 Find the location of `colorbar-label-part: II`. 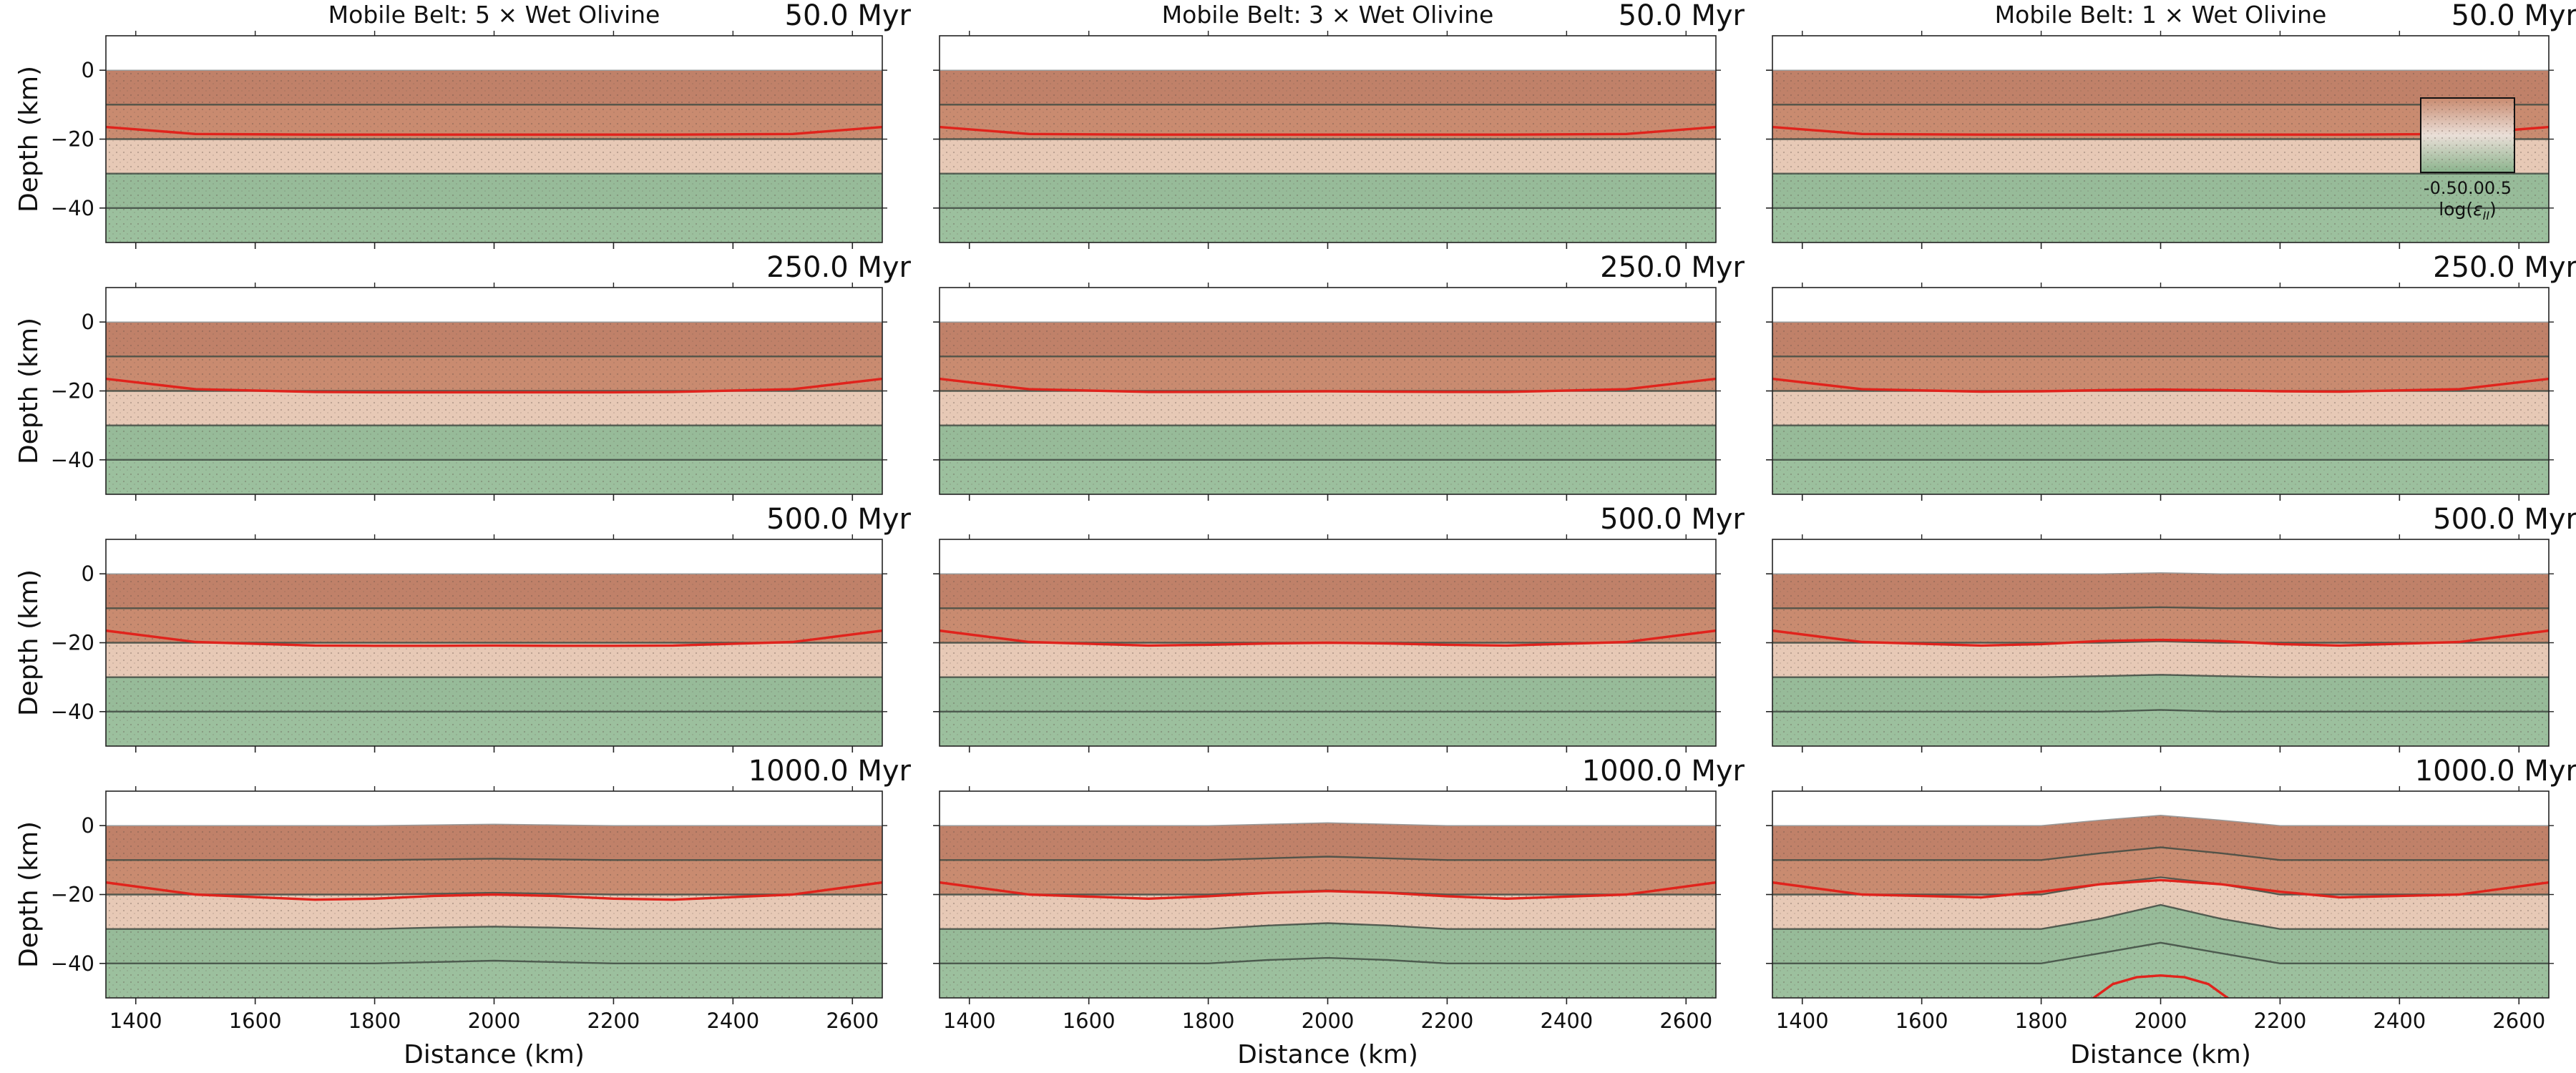

colorbar-label-part: II is located at coordinates (2486, 215).